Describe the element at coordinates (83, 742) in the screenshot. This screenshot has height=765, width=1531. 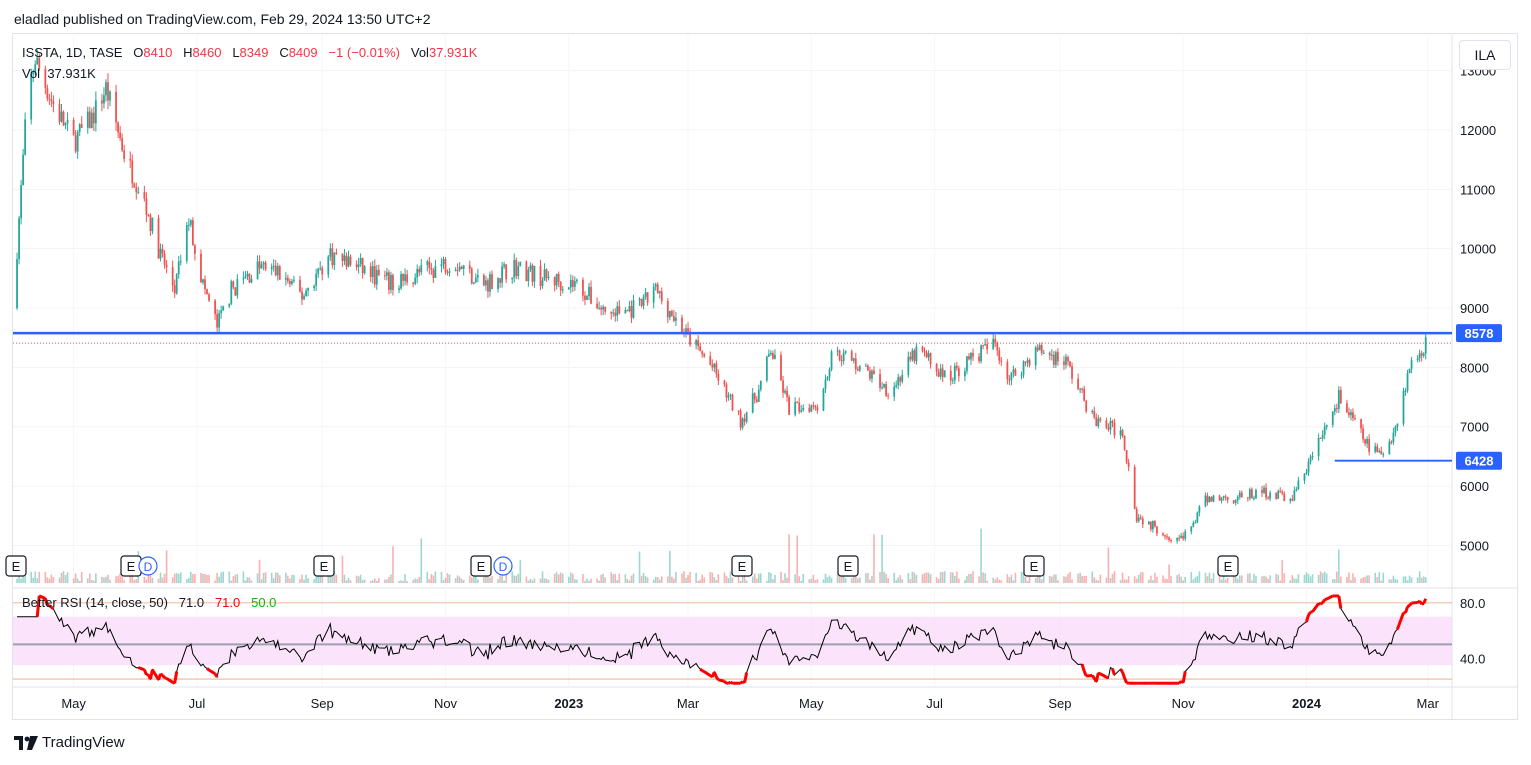
I see `tradingview-wordmark: TradingView` at that location.